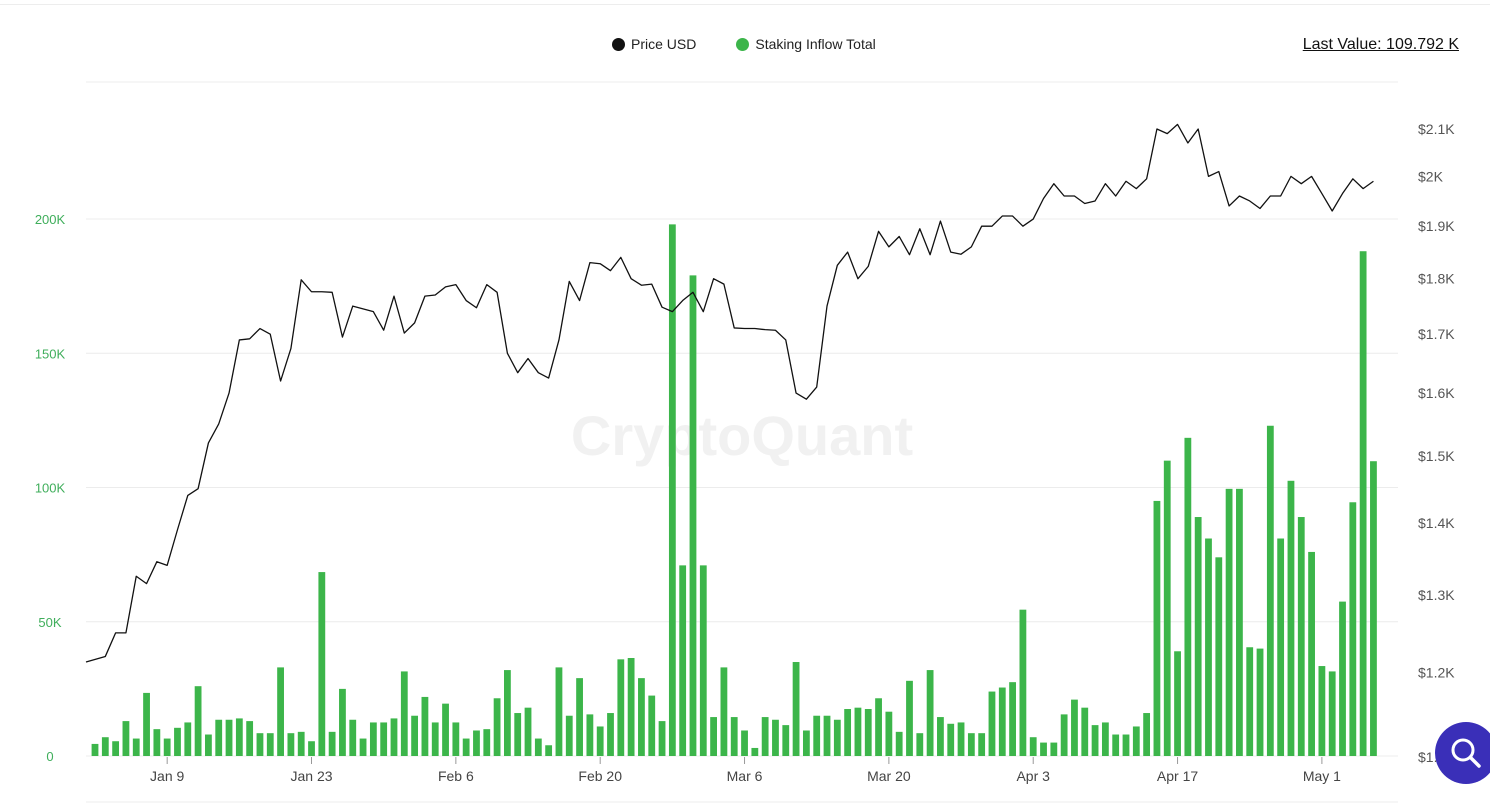  I want to click on legend-item-inflow: Staking Inflow Total, so click(806, 44).